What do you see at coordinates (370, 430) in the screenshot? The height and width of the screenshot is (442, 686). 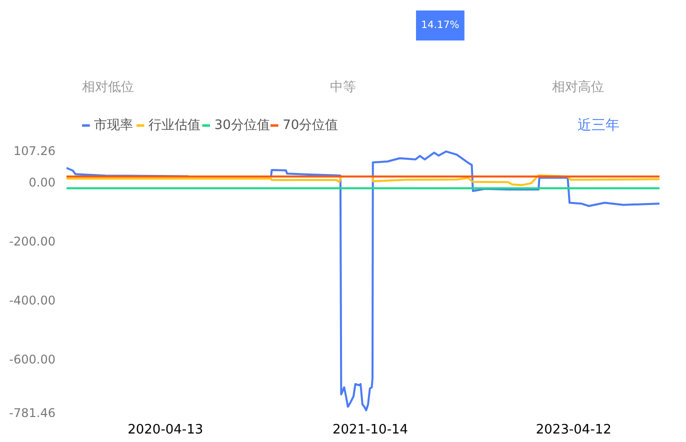 I see `x-tick-label: 2021-10-14` at bounding box center [370, 430].